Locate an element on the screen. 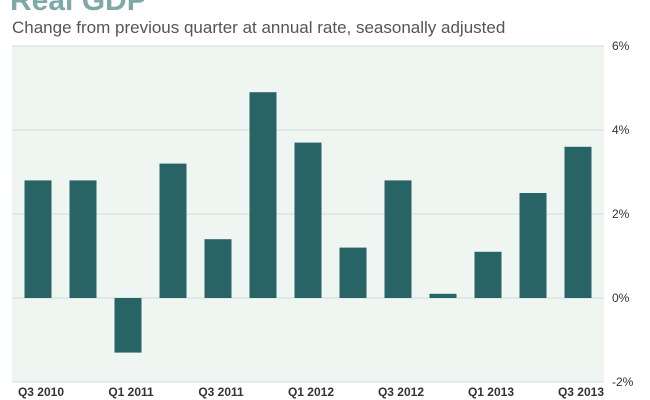  x-tick-label: Q1 2012 is located at coordinates (311, 392).